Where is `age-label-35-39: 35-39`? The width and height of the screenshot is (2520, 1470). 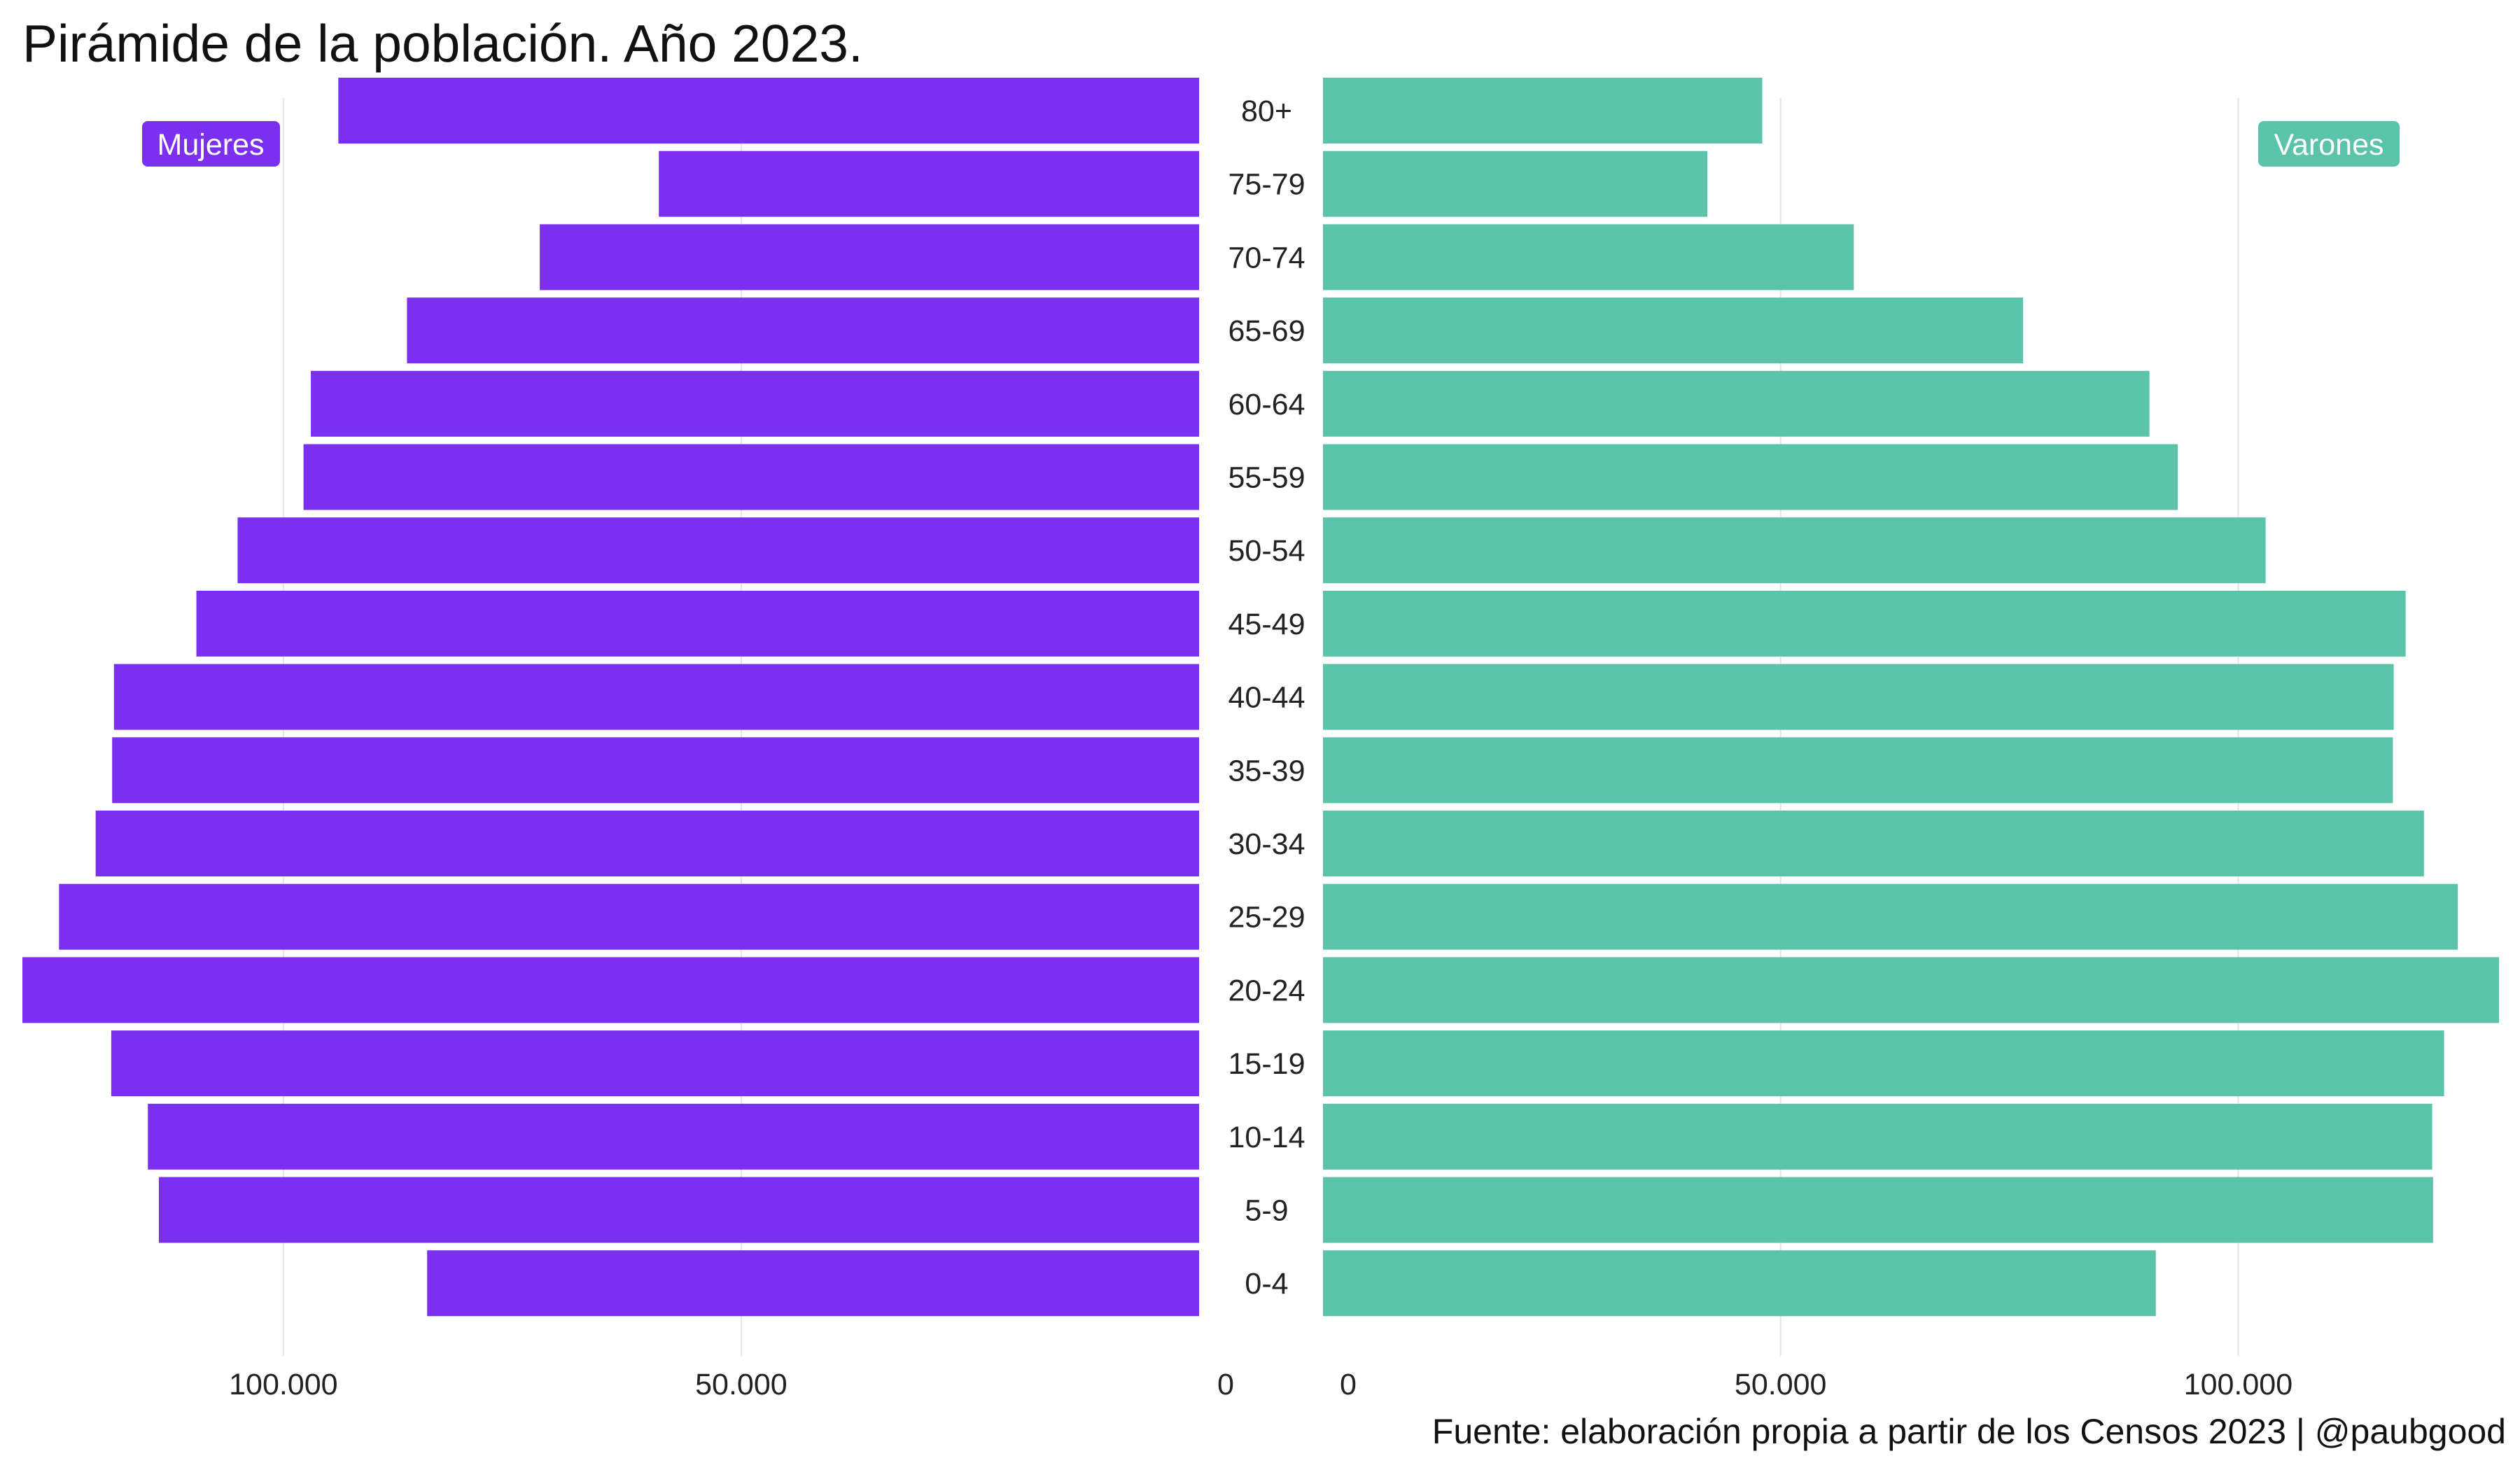
age-label-35-39: 35-39 is located at coordinates (1267, 771).